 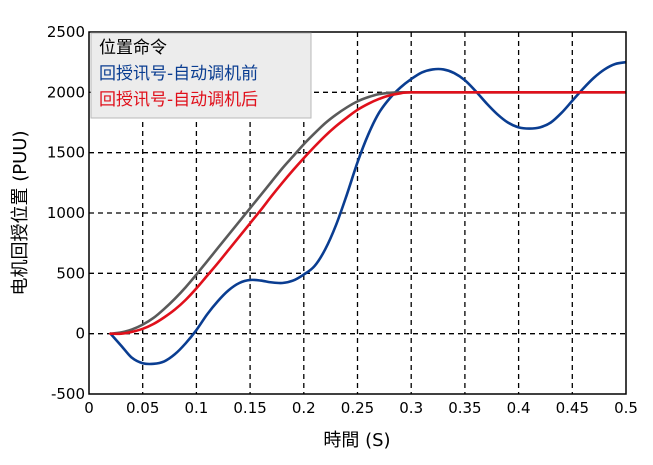 I want to click on y-tick-label: 2500, so click(x=66, y=32).